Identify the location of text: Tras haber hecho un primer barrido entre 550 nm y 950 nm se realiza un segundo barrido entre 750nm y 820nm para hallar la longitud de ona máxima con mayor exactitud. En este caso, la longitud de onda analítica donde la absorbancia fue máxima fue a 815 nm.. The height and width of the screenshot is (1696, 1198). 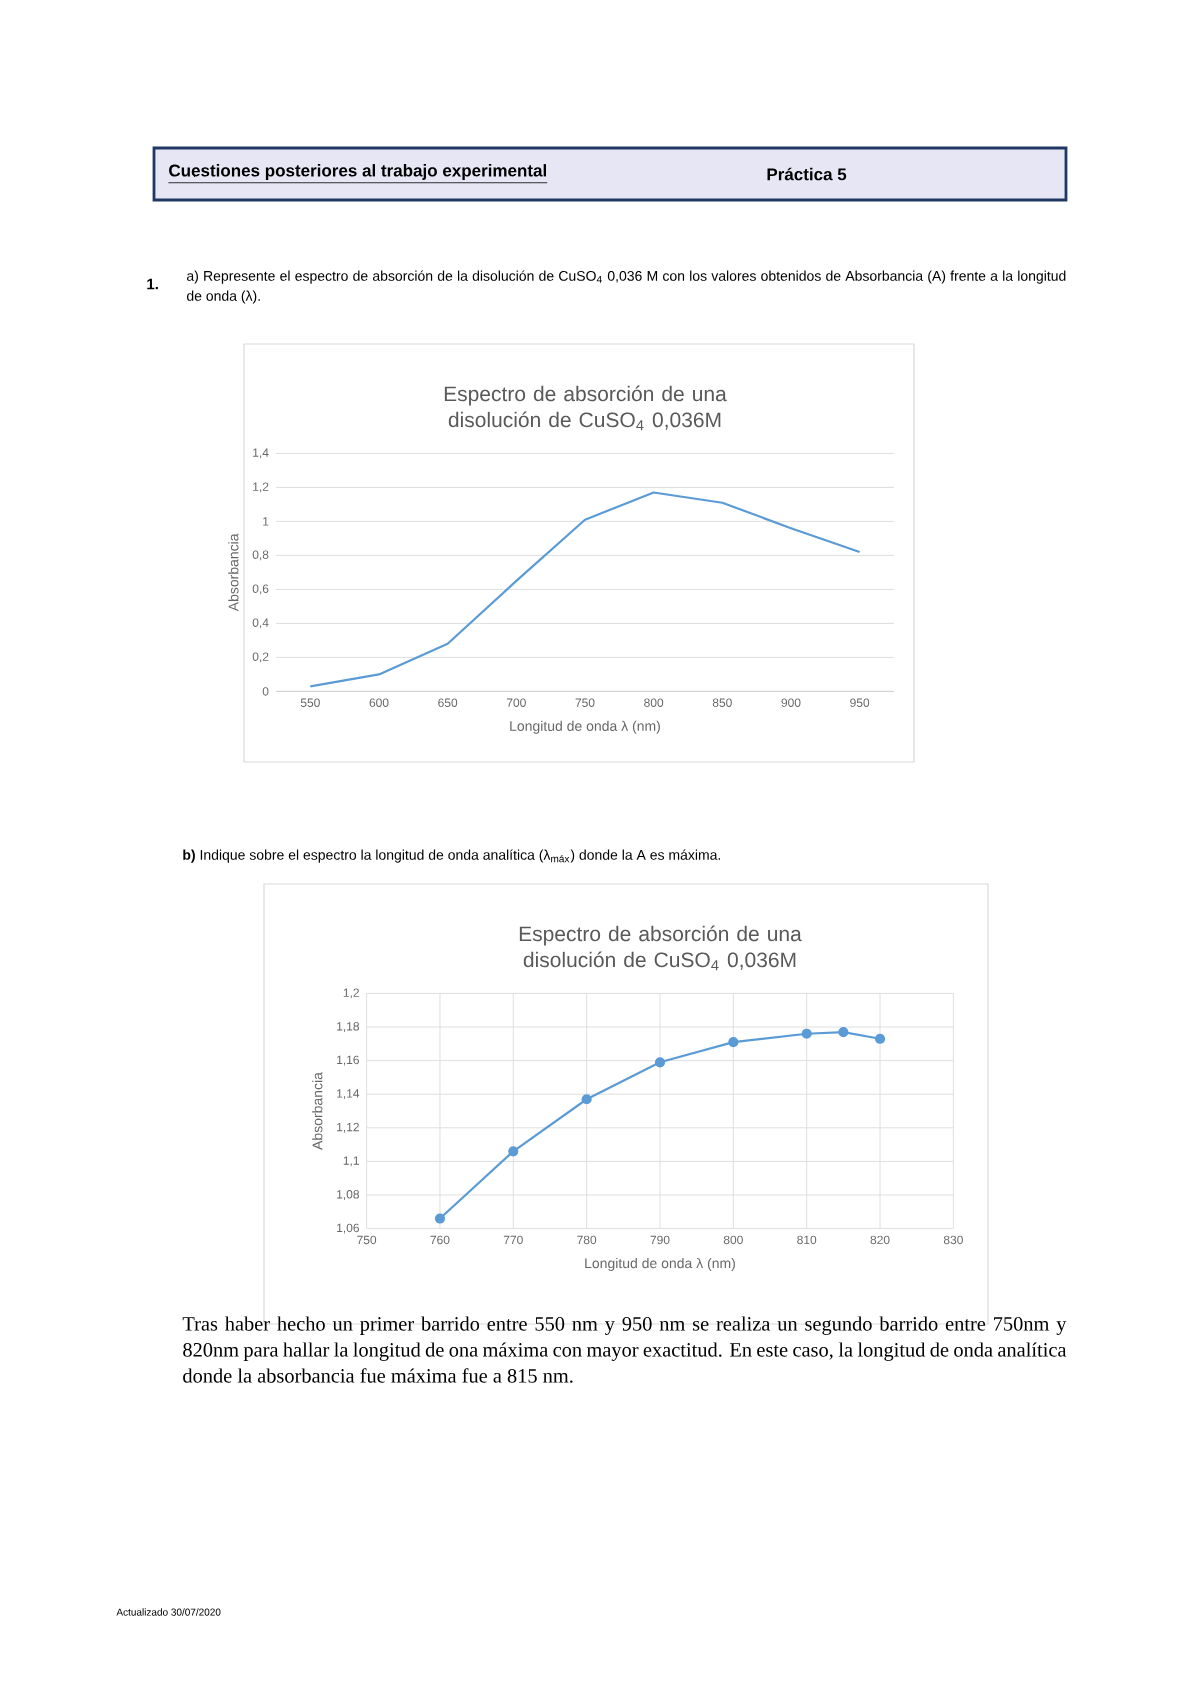
(624, 1349).